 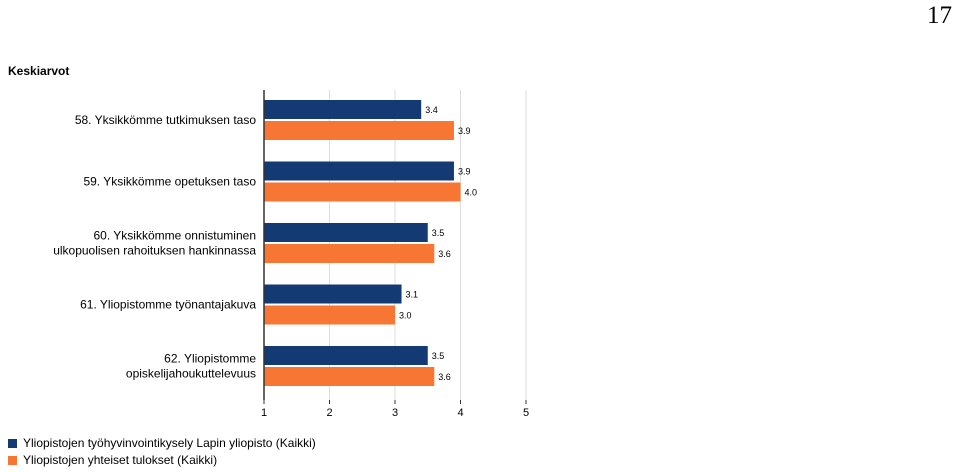 I want to click on x-tick-label: 4, so click(x=460, y=413).